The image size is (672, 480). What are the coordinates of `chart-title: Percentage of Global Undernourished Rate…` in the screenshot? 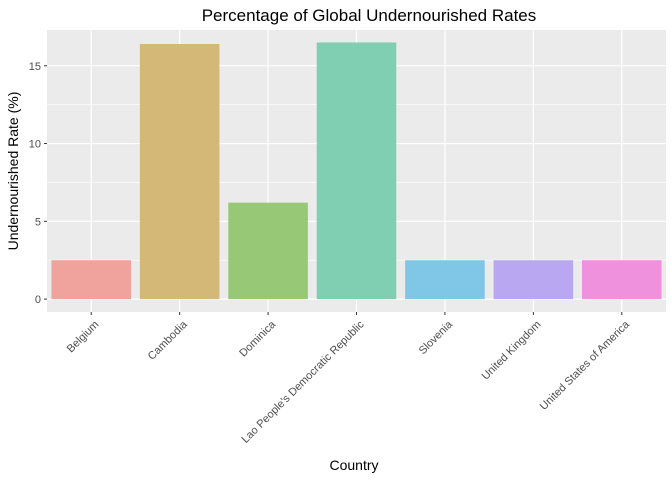 It's located at (369, 15).